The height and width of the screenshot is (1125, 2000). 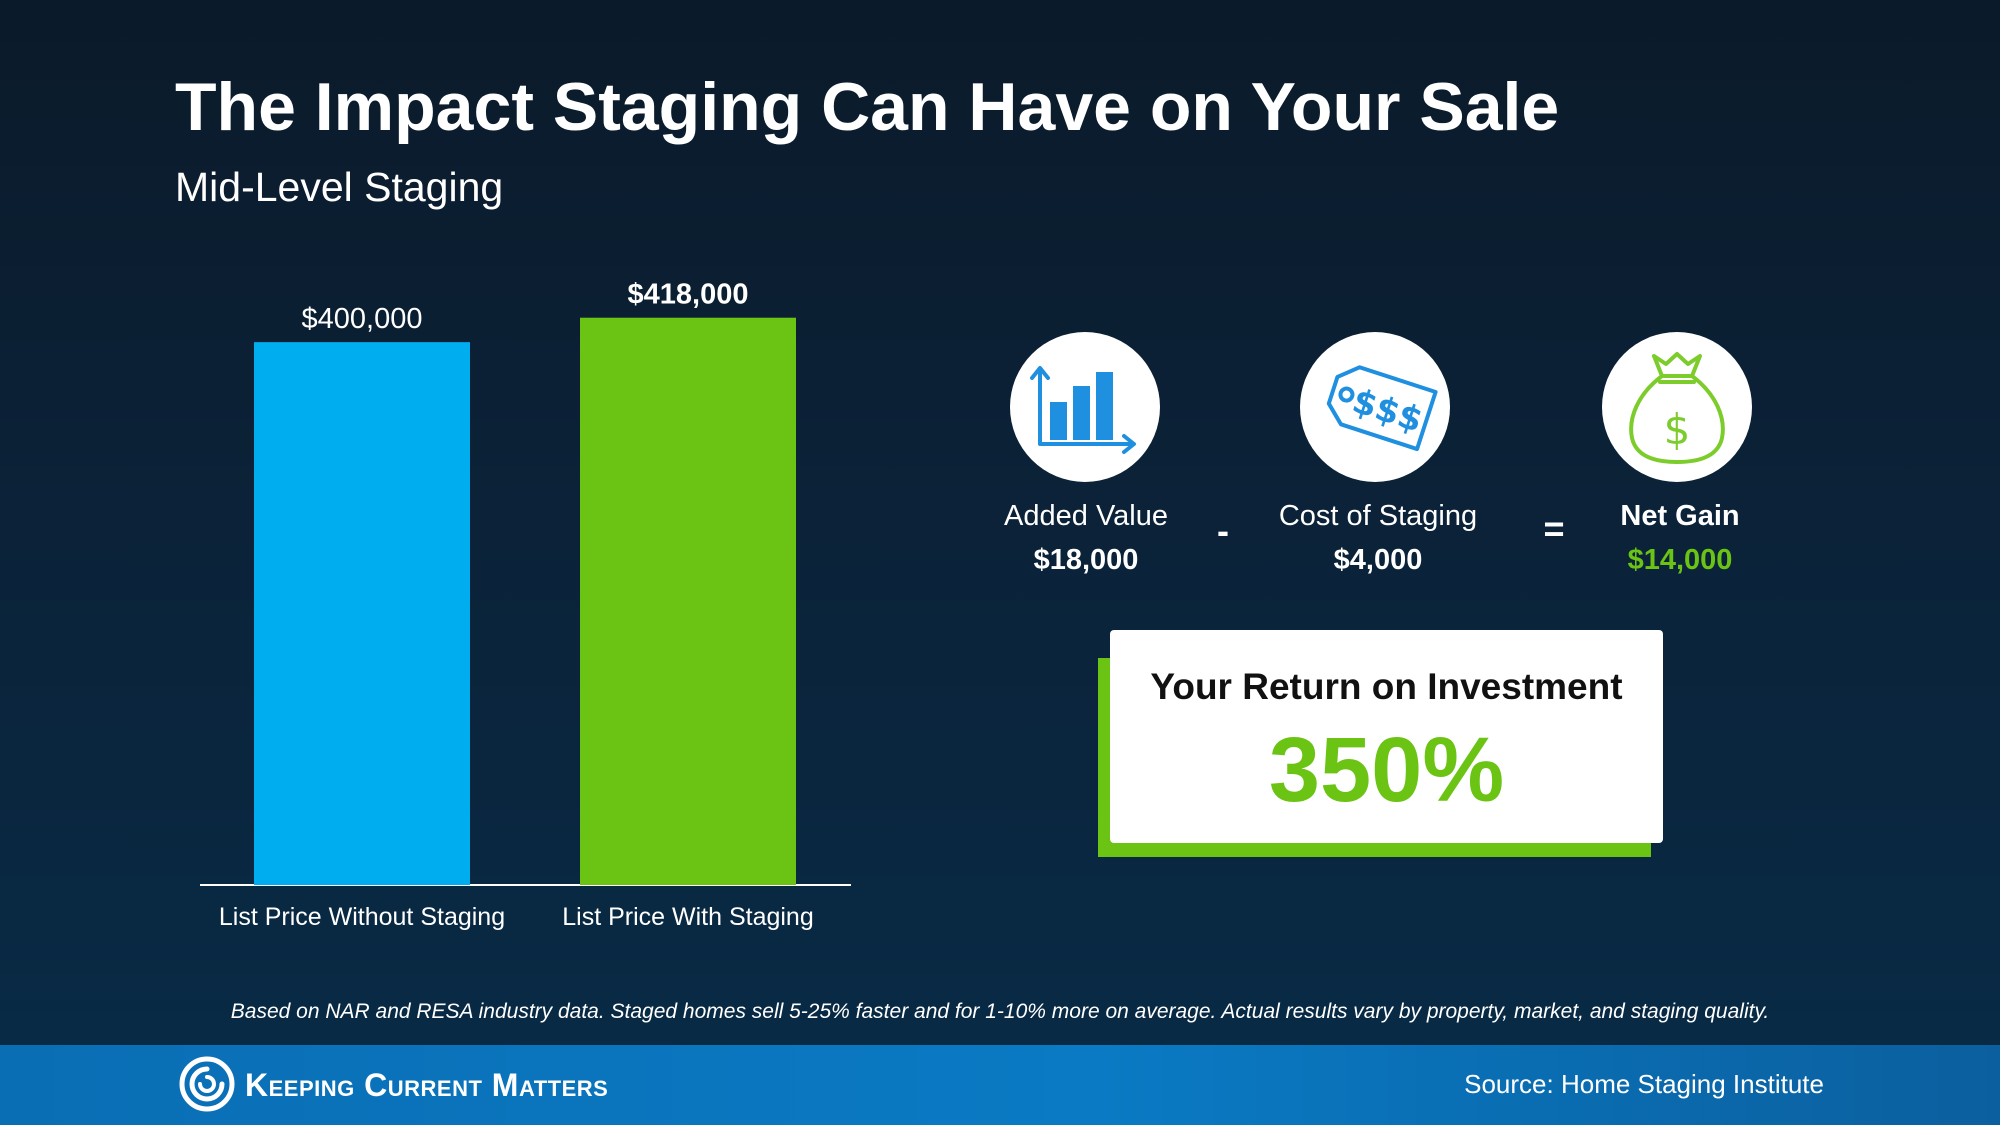 What do you see at coordinates (1386, 686) in the screenshot?
I see `roi-title: Your Return on Investment` at bounding box center [1386, 686].